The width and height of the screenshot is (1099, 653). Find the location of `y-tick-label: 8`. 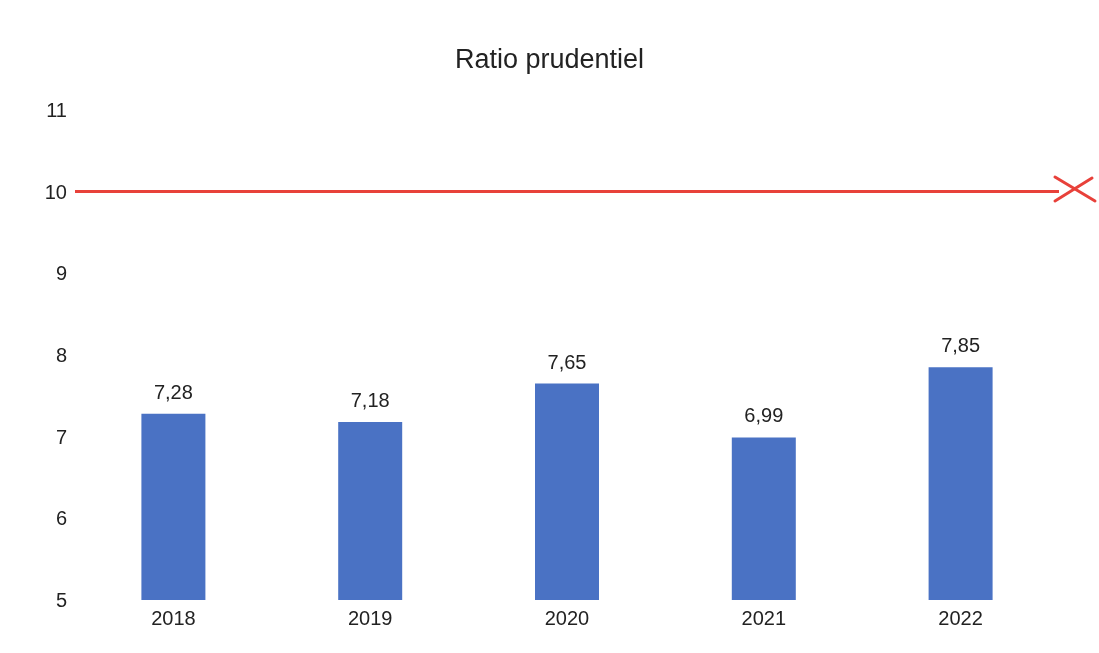

y-tick-label: 8 is located at coordinates (61, 355).